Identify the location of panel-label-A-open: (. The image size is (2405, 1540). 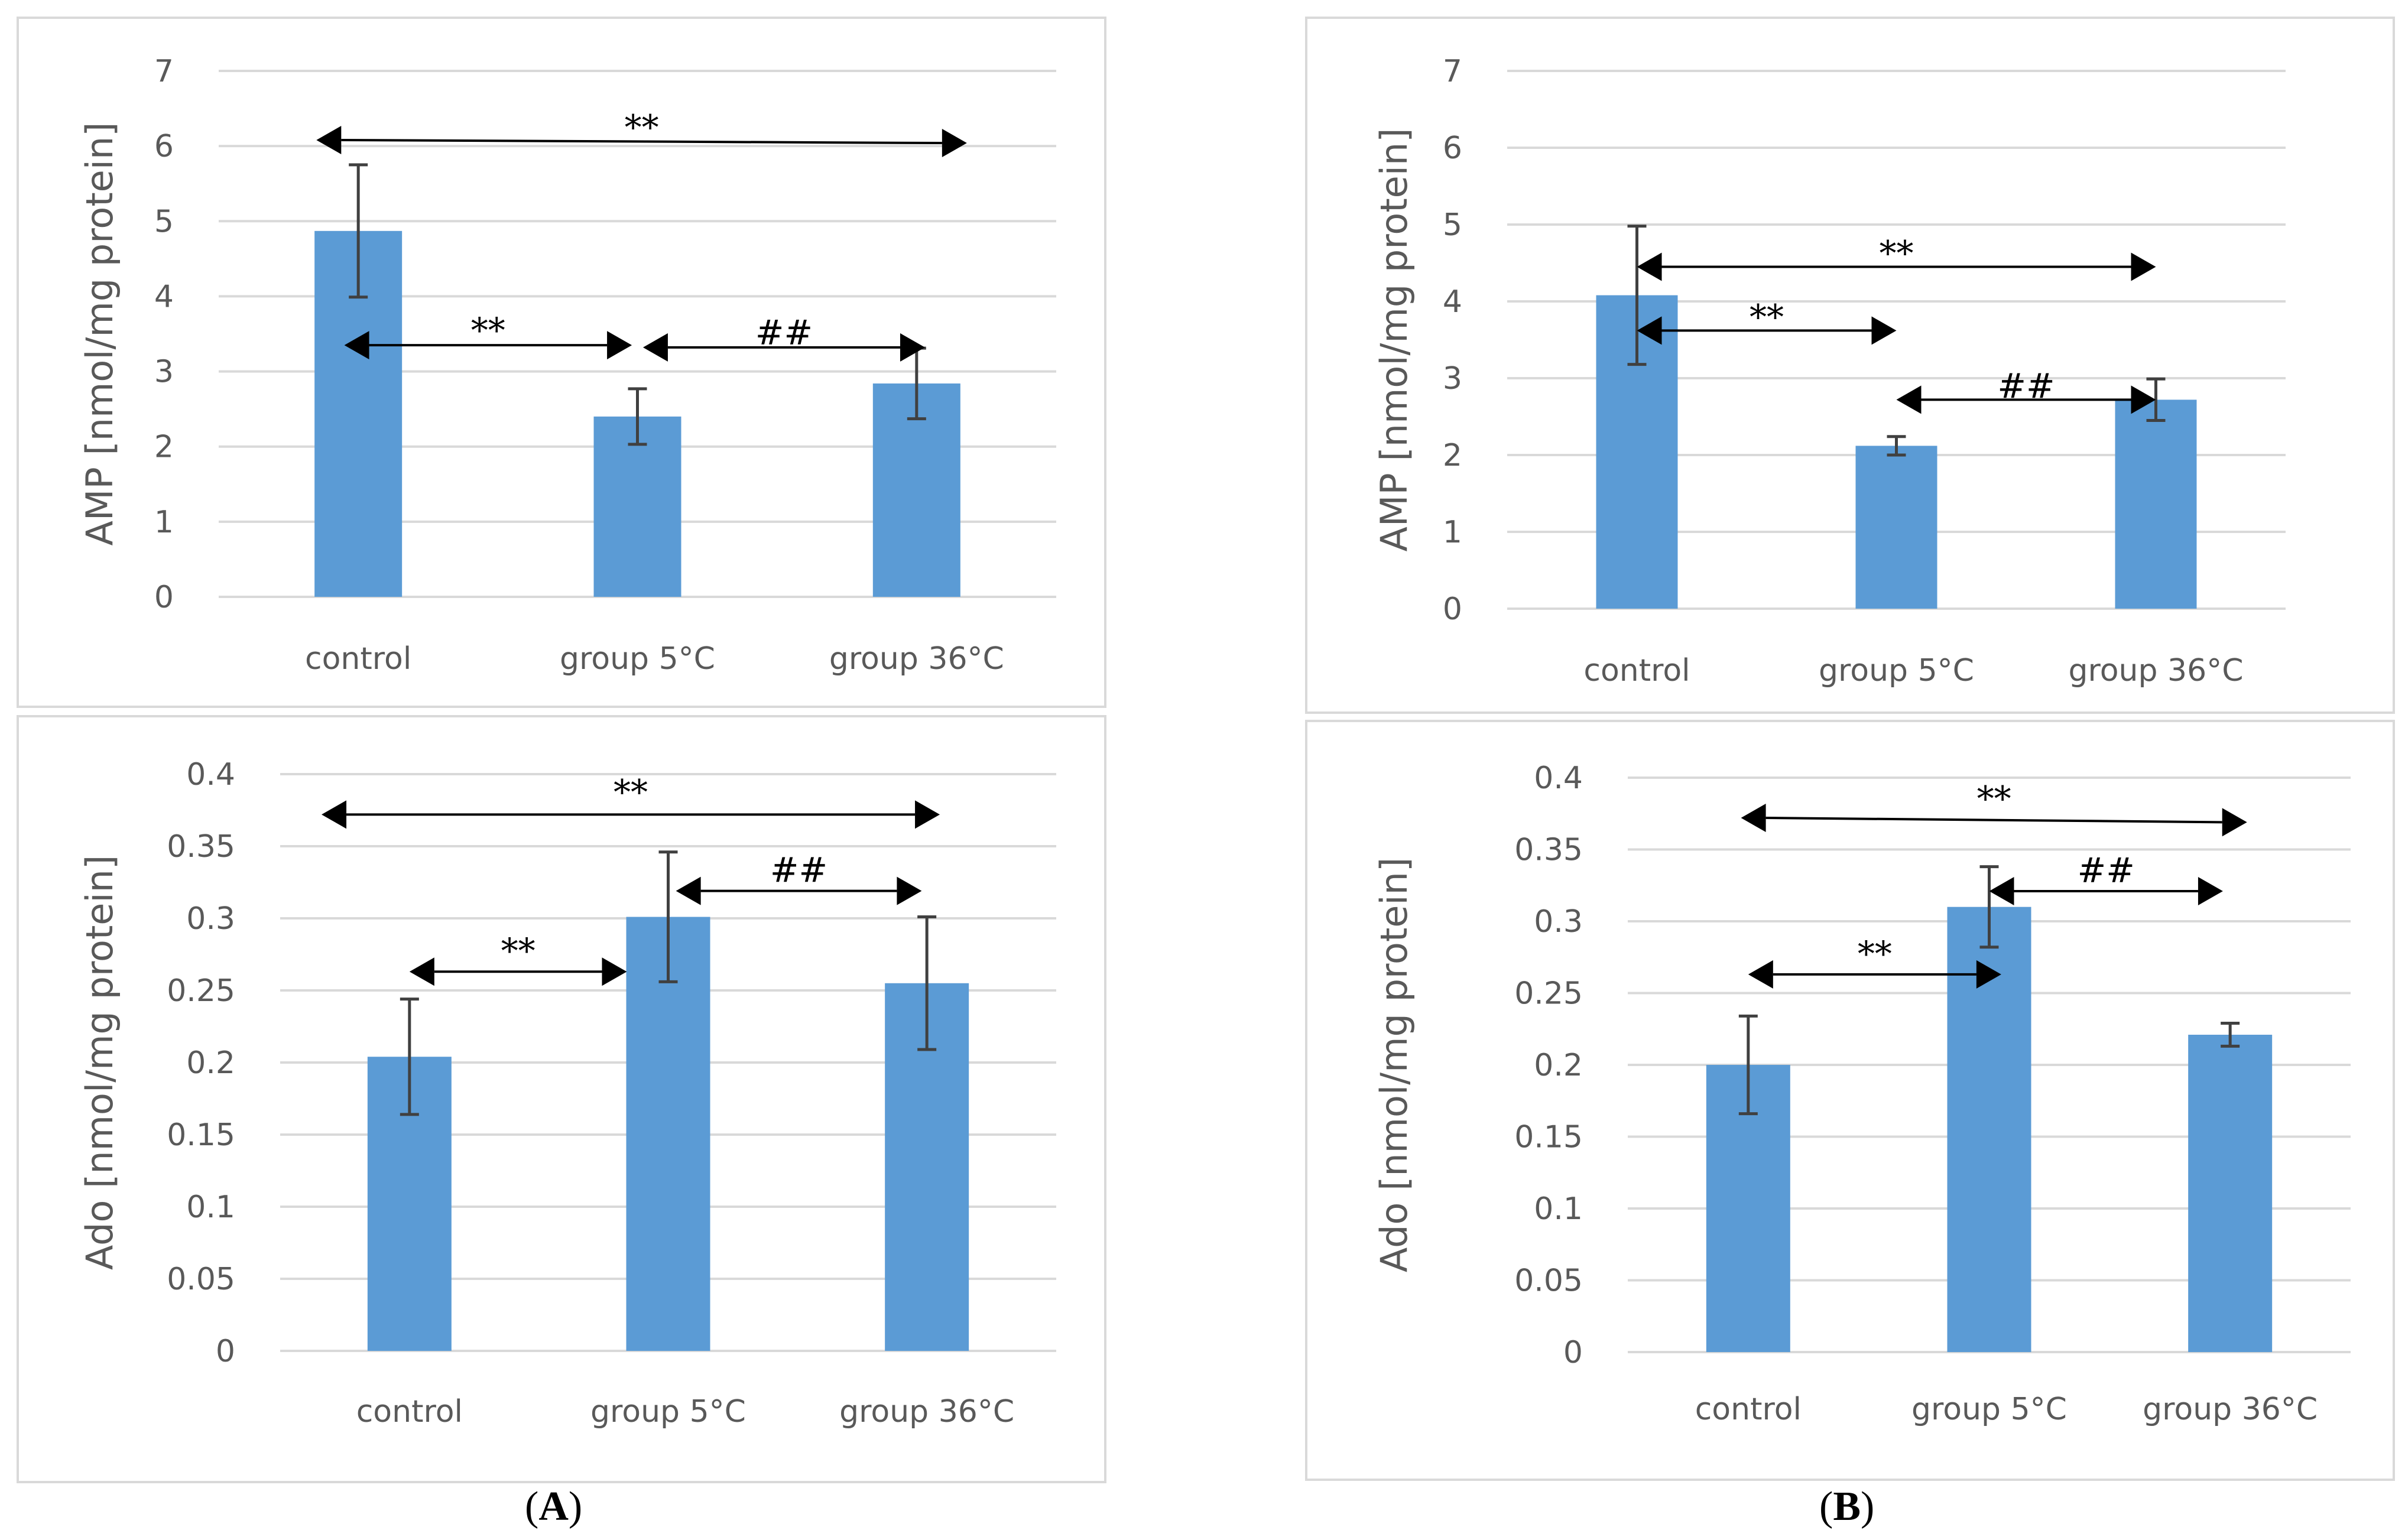
(532, 1506).